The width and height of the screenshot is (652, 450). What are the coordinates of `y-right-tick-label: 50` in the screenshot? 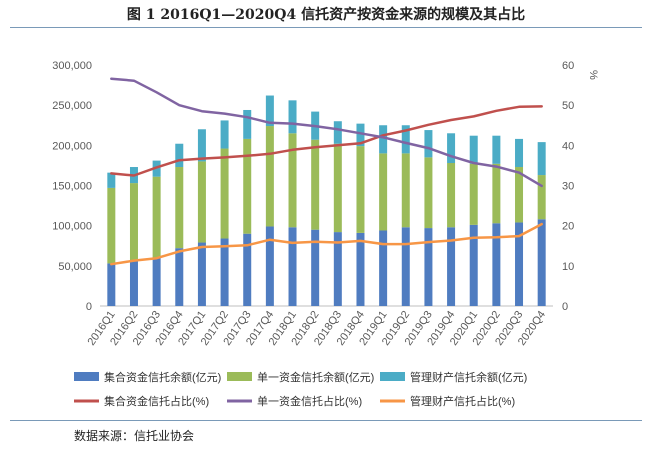 It's located at (568, 106).